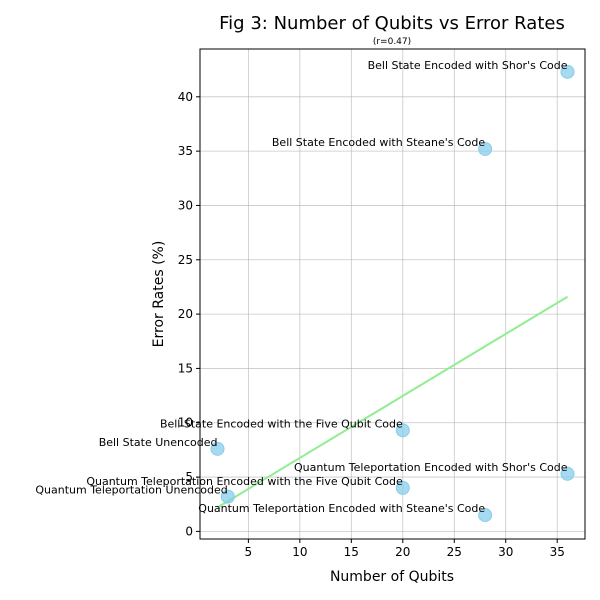 Image resolution: width=600 pixels, height=600 pixels. What do you see at coordinates (468, 65) in the screenshot?
I see `point-label: Bell State Encoded with Shor's Code` at bounding box center [468, 65].